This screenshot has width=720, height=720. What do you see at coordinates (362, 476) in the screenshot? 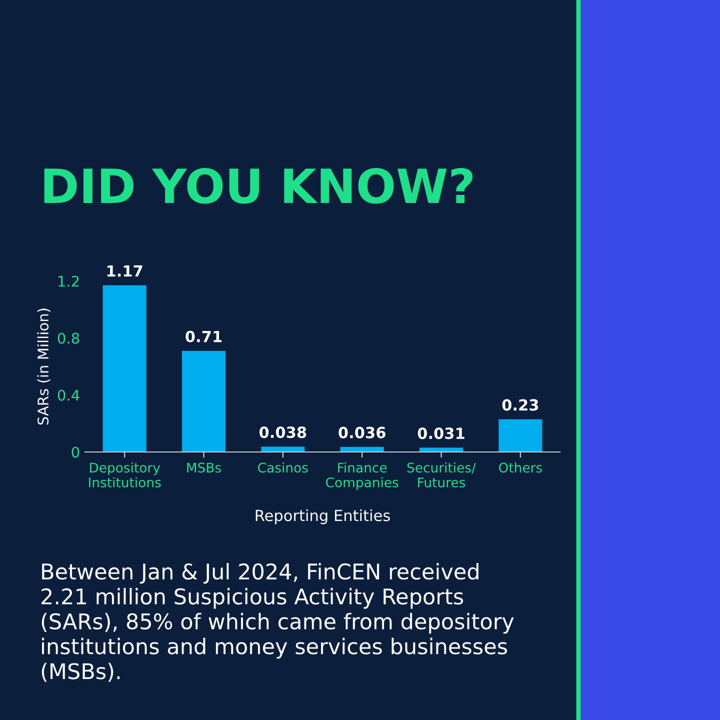
I see `x-tick-label: Finance Companies` at bounding box center [362, 476].